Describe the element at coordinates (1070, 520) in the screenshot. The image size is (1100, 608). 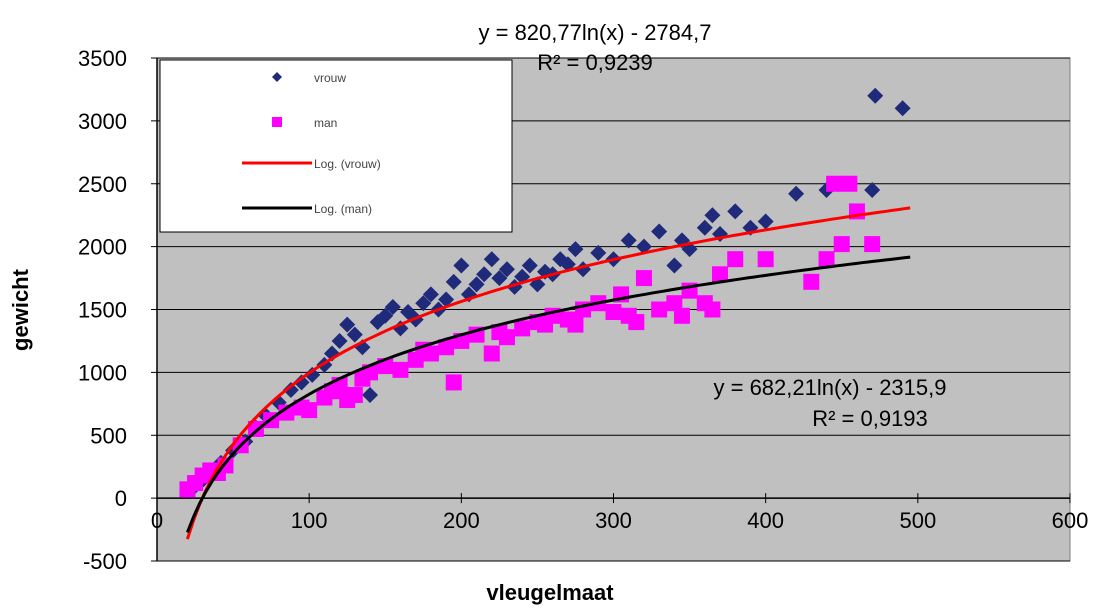
I see `x-tick-label-6: 600` at that location.